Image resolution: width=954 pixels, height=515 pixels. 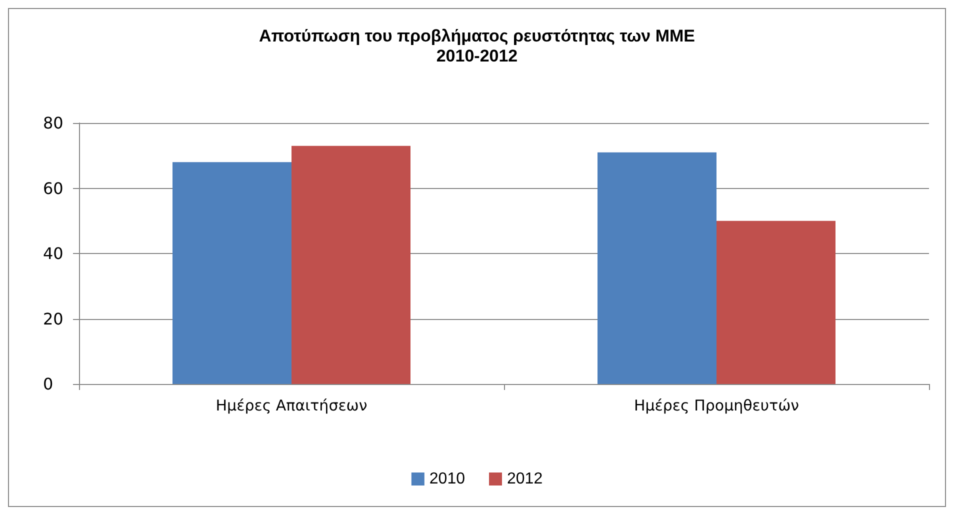 What do you see at coordinates (477, 46) in the screenshot?
I see `chart-title: Αποτύπωση του προβλήματος ρευστότητας των ΜΜΕ 2010-2012` at bounding box center [477, 46].